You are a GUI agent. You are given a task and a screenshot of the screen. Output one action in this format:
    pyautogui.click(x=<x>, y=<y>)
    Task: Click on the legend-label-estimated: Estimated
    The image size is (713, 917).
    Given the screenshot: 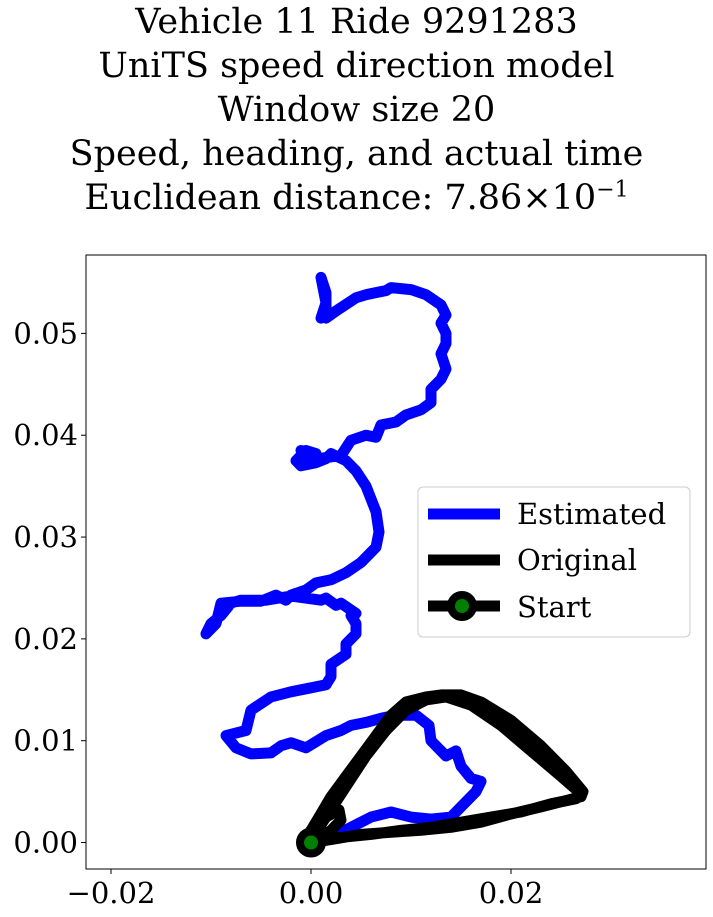 What is the action you would take?
    pyautogui.click(x=591, y=514)
    